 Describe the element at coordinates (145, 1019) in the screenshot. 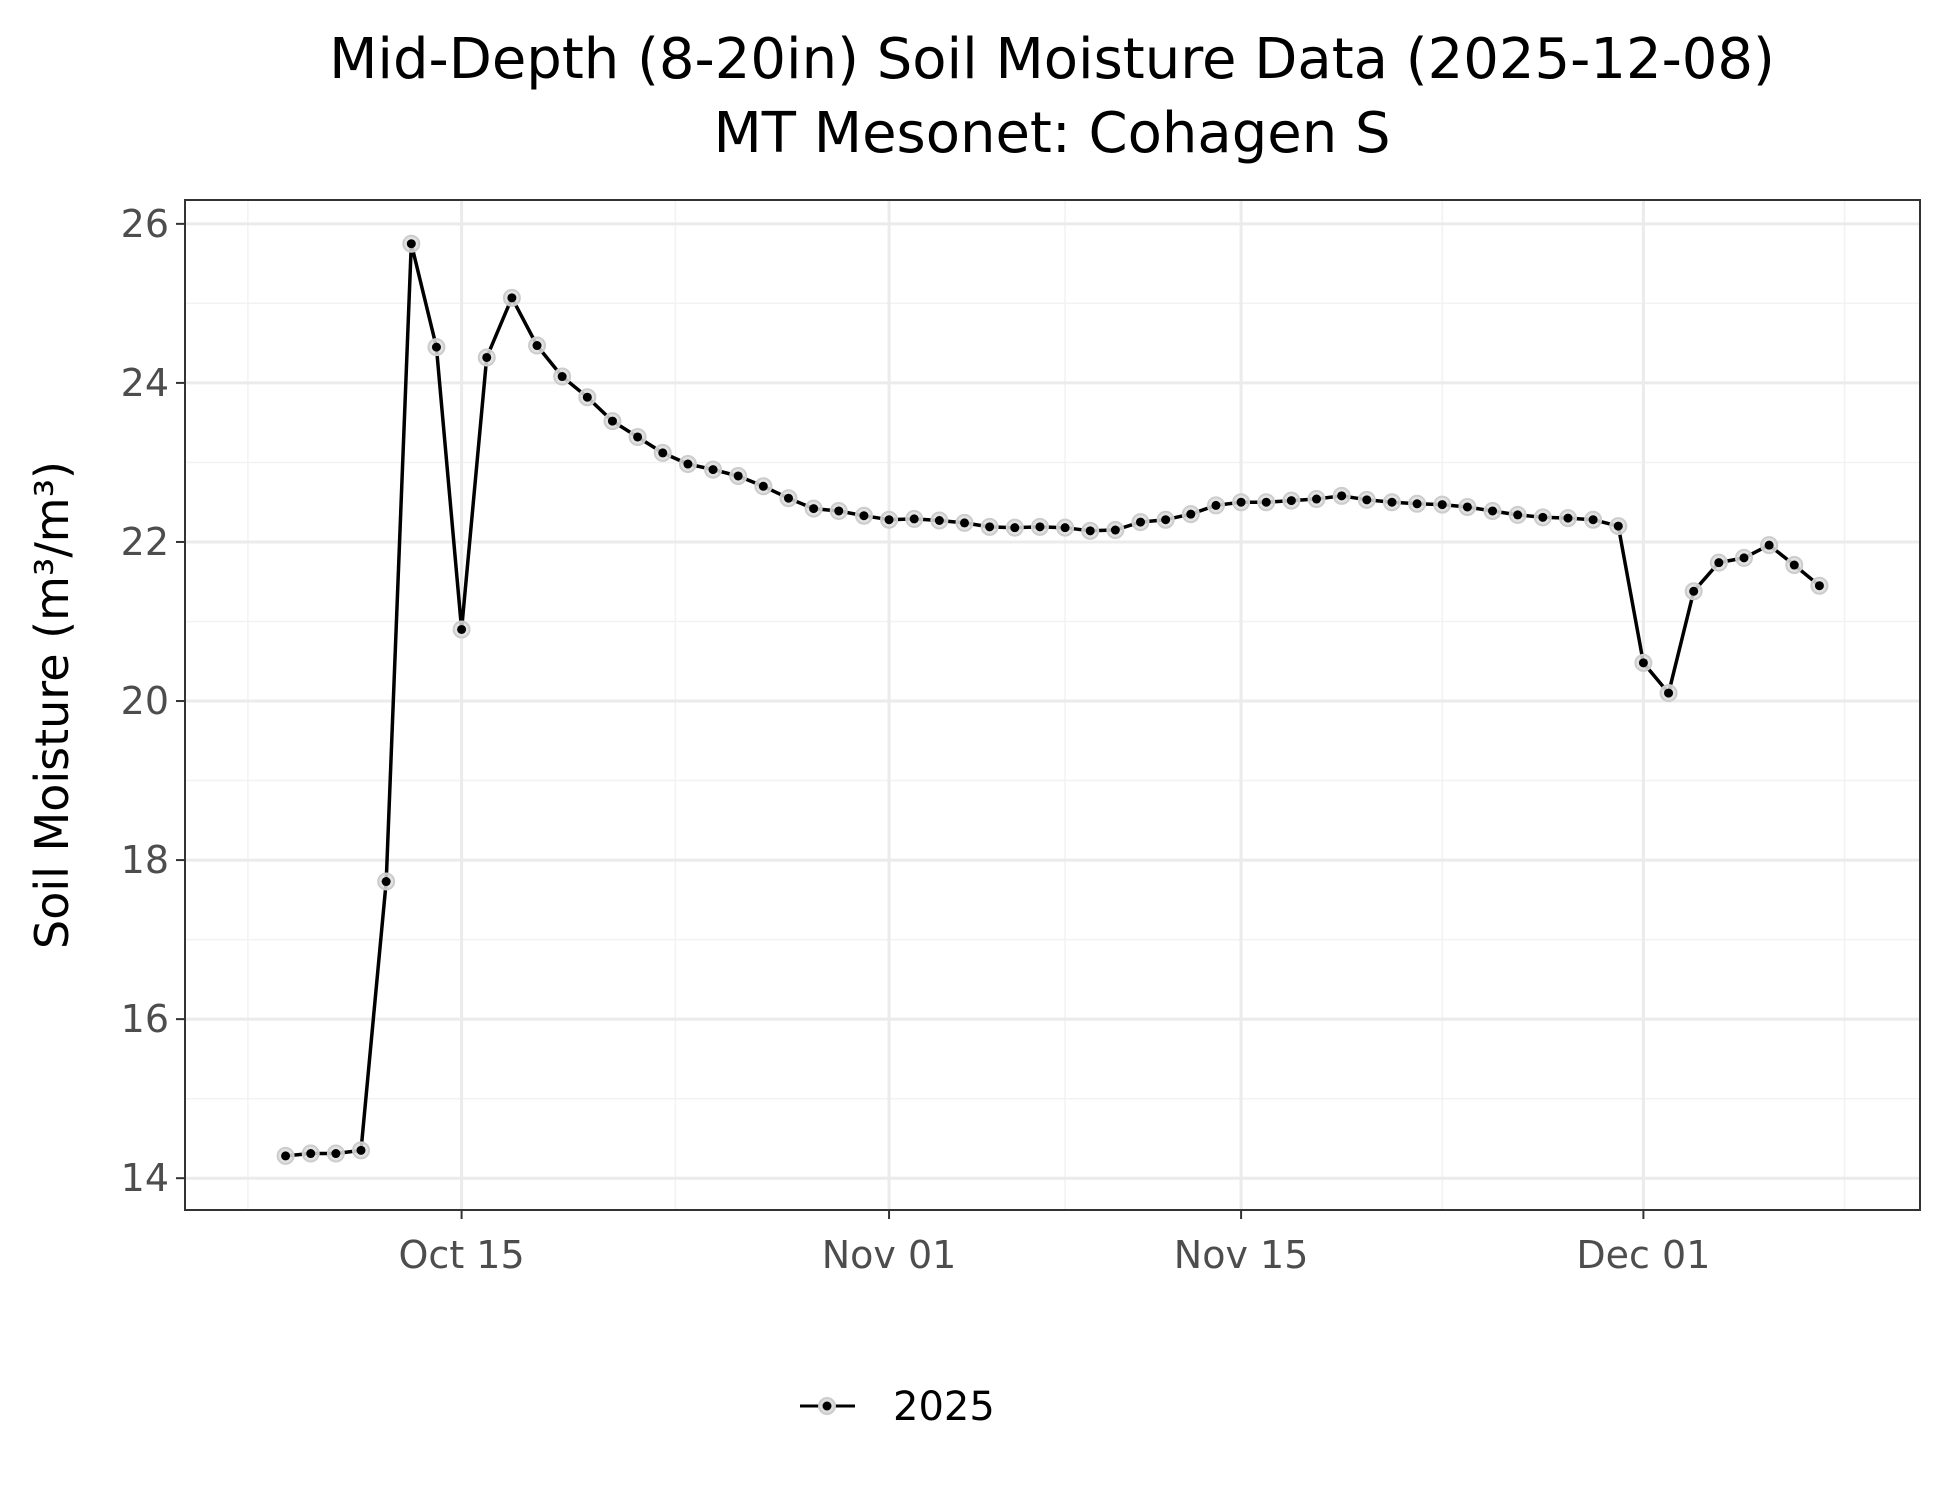

I see `y-tick-label: 16` at that location.